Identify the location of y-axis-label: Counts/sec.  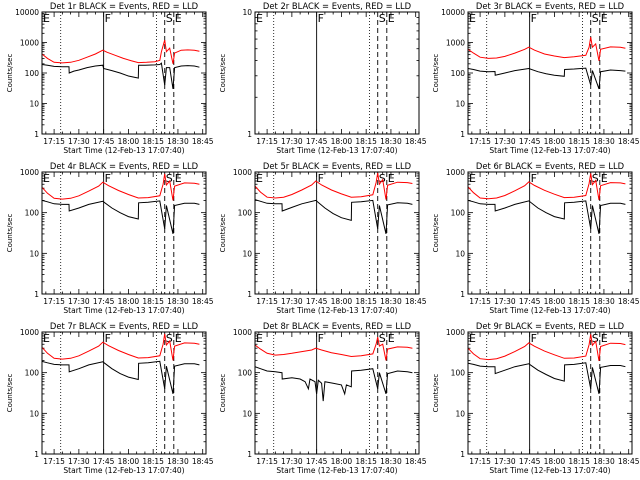
(436, 73).